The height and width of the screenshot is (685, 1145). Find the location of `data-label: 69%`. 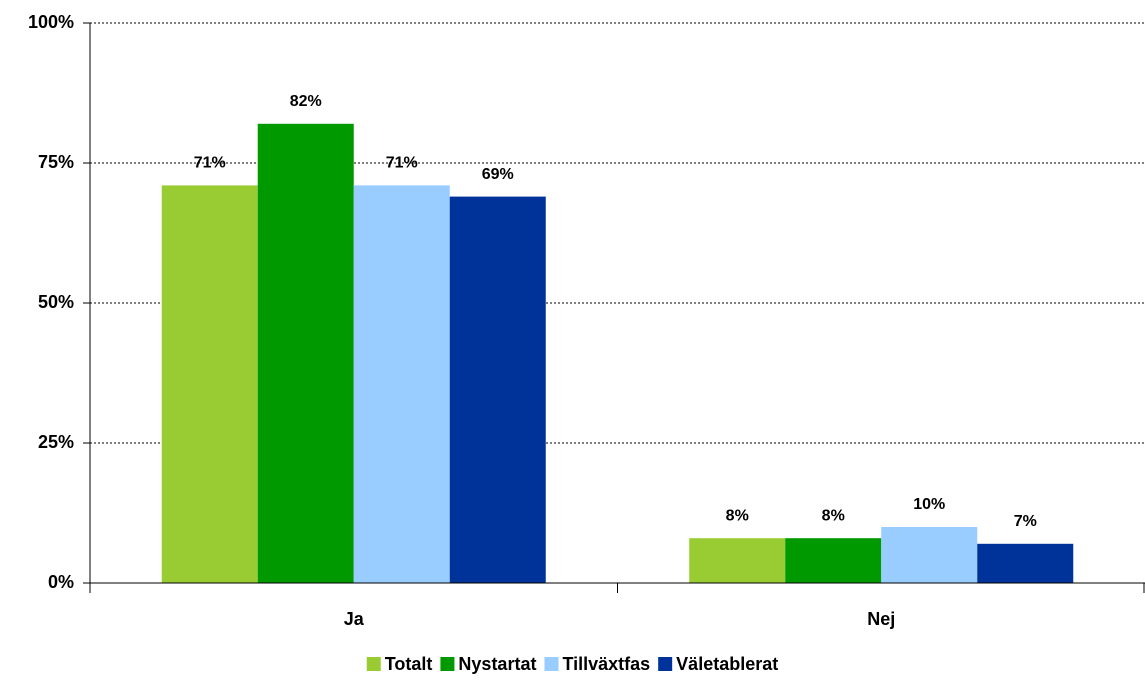

data-label: 69% is located at coordinates (498, 174).